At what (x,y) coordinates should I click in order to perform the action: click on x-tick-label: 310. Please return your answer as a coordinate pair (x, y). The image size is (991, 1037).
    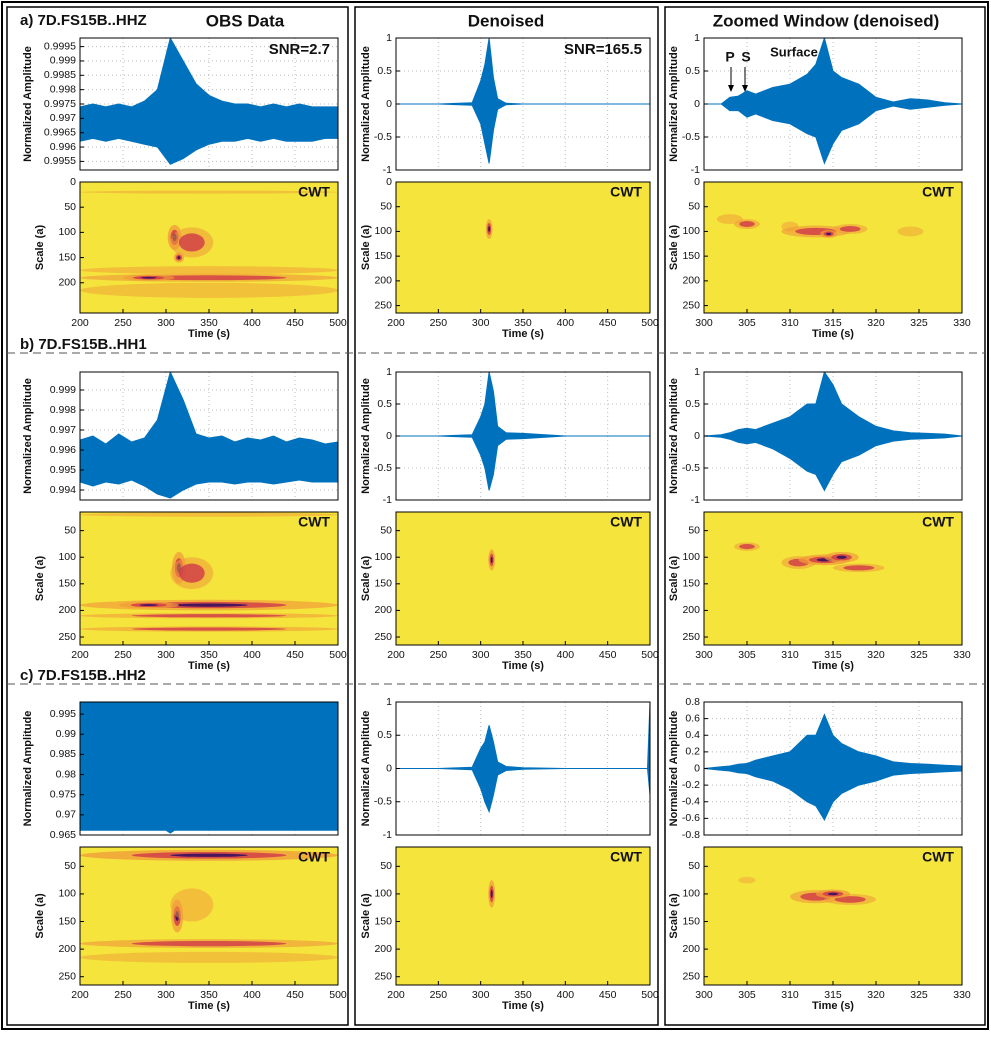
    Looking at the image, I should click on (790, 655).